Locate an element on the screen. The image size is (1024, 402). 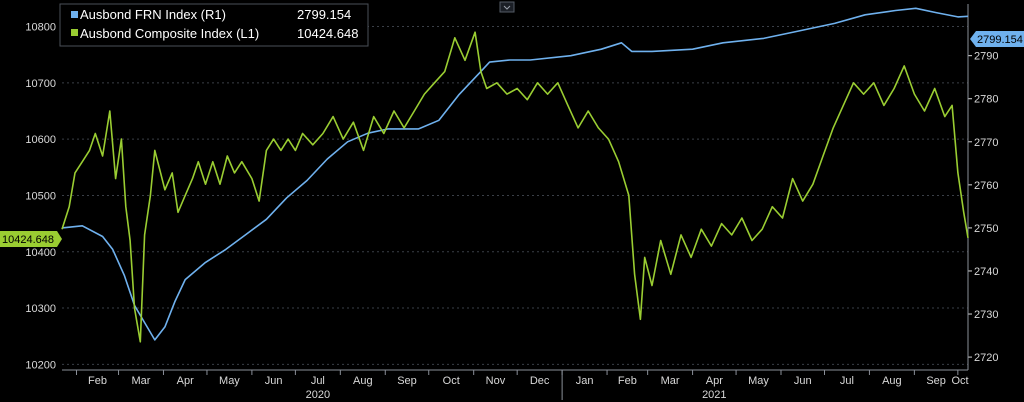
last-value-tag-composite-text: 10424.648 is located at coordinates (28, 240).